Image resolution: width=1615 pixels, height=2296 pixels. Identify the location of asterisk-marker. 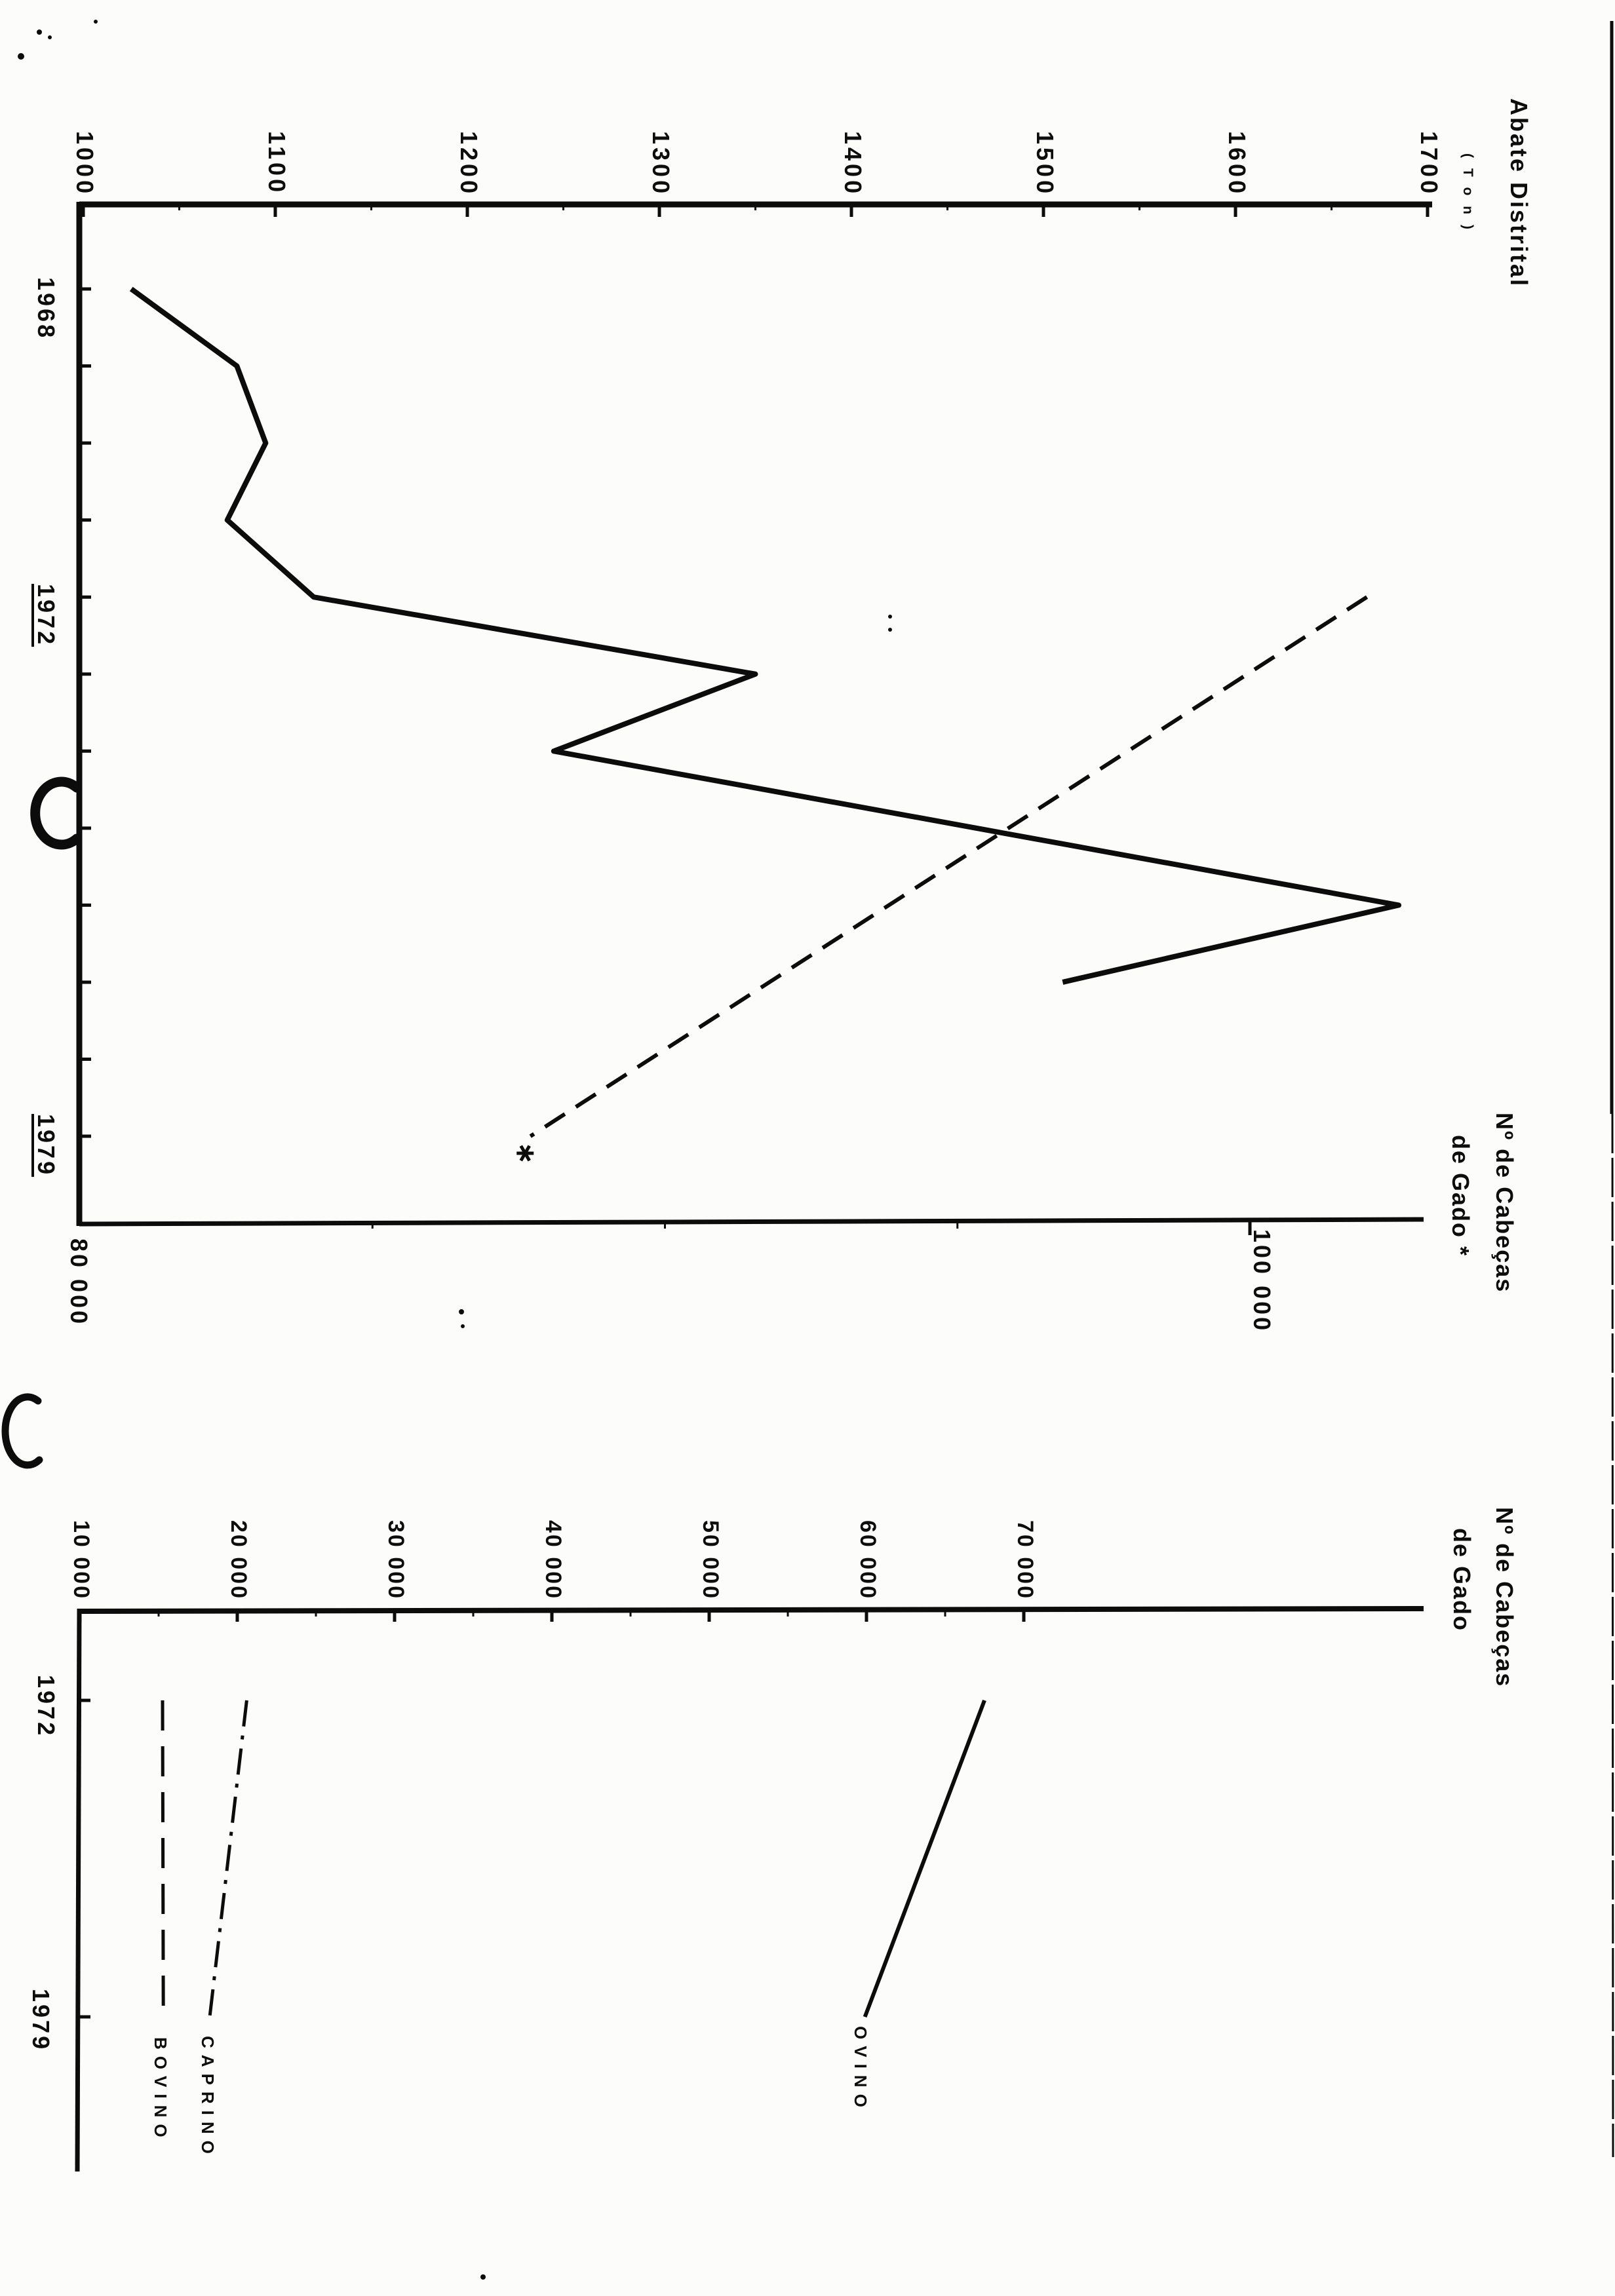
(525, 1153).